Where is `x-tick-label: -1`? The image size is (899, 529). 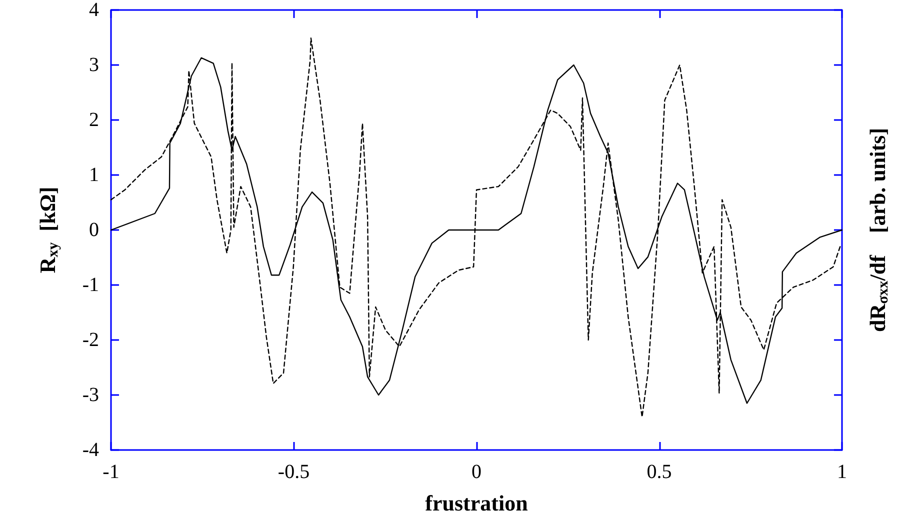
x-tick-label: -1 is located at coordinates (111, 472).